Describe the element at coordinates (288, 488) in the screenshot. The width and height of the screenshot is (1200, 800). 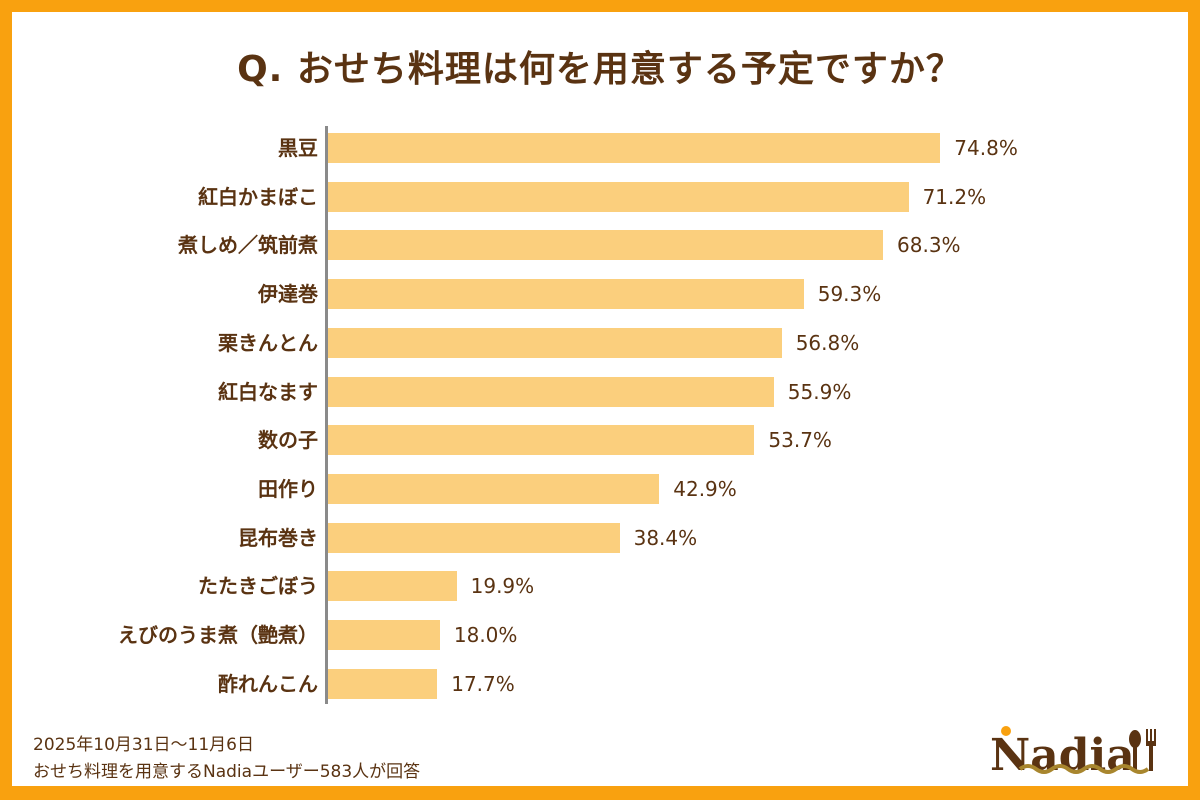
I see `category-label: 田作り` at that location.